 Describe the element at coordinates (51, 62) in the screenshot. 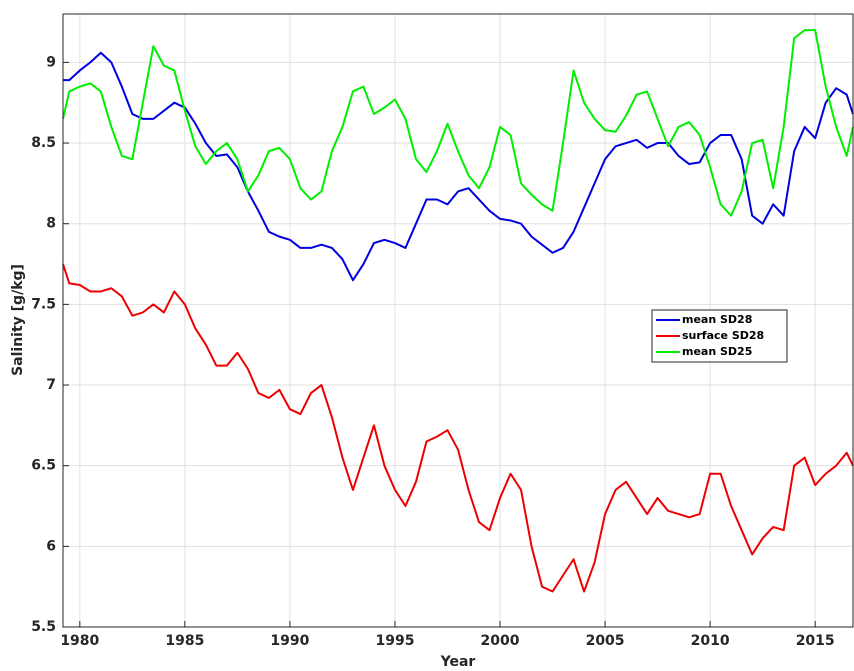

I see `y-tick-label: 9` at that location.